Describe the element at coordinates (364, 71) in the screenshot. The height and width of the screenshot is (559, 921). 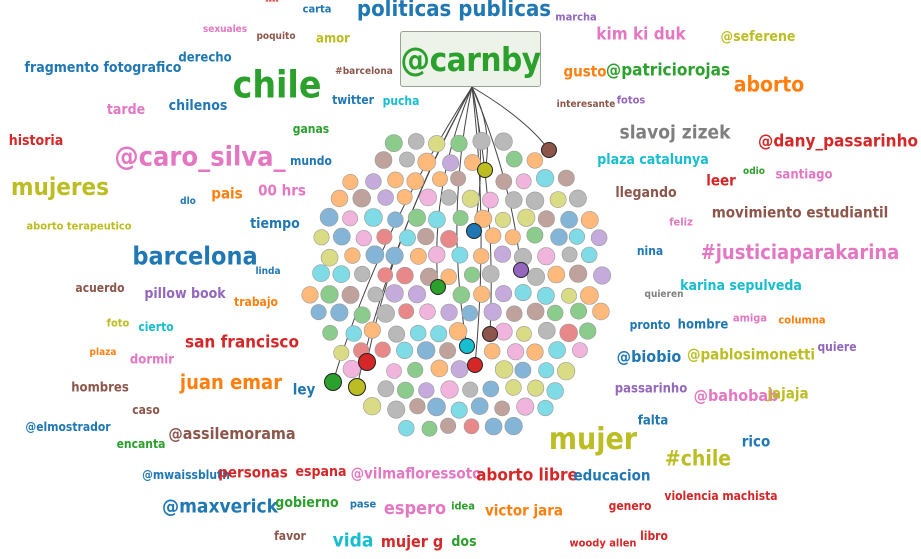
I see `cloud-word: #barcelona` at that location.